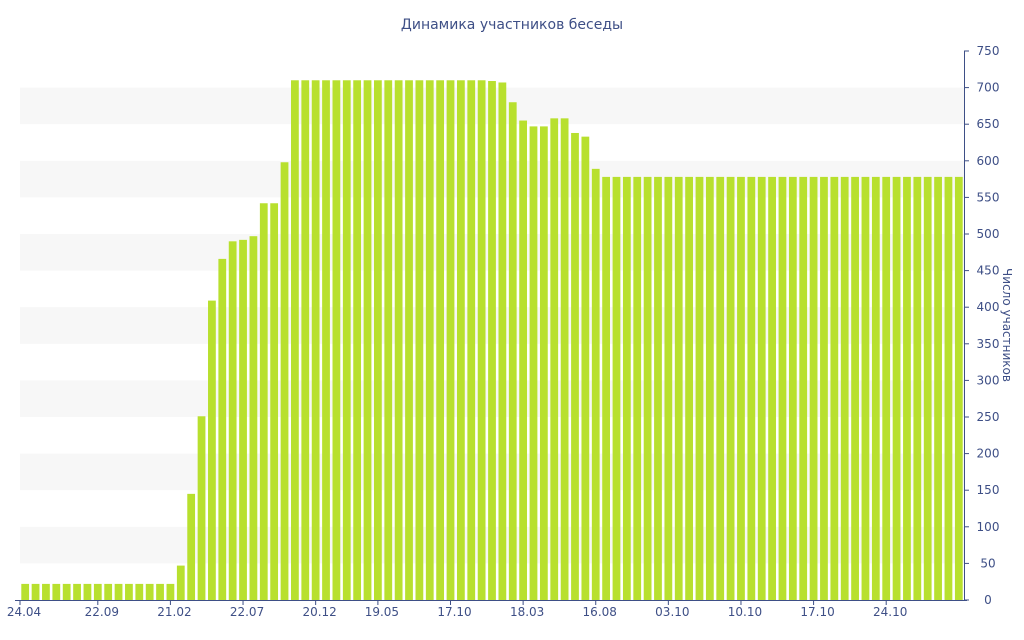  Describe the element at coordinates (988, 600) in the screenshot. I see `y-tick-label: 0` at that location.